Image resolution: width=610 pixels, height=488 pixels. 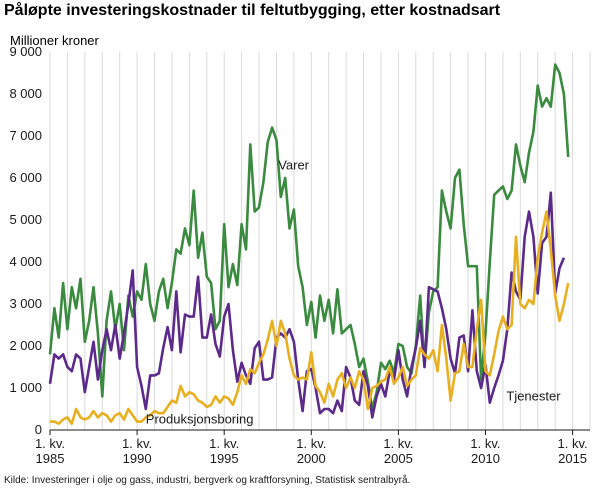 I want to click on y-tick-label: 9 000, so click(x=25, y=51).